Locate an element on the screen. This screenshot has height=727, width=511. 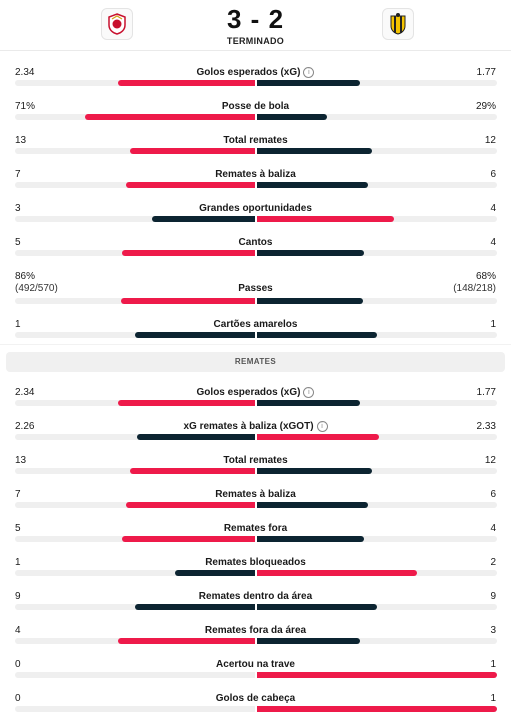
home-stat-value: 86% is located at coordinates (25, 276).